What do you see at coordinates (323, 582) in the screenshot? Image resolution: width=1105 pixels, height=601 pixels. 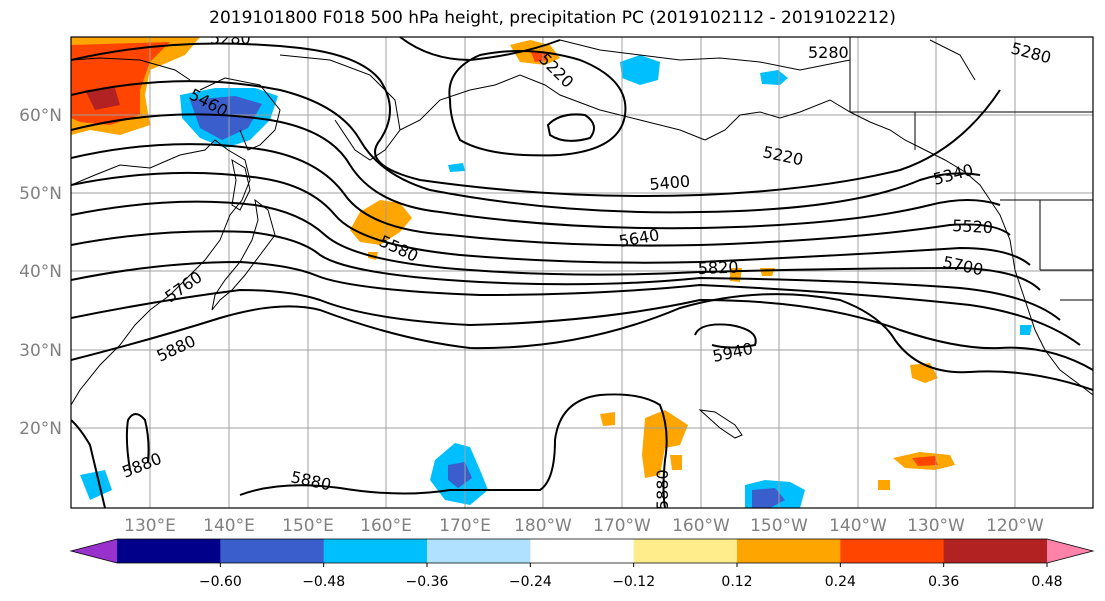 I see `colorbar-tick-label: −0.48` at bounding box center [323, 582].